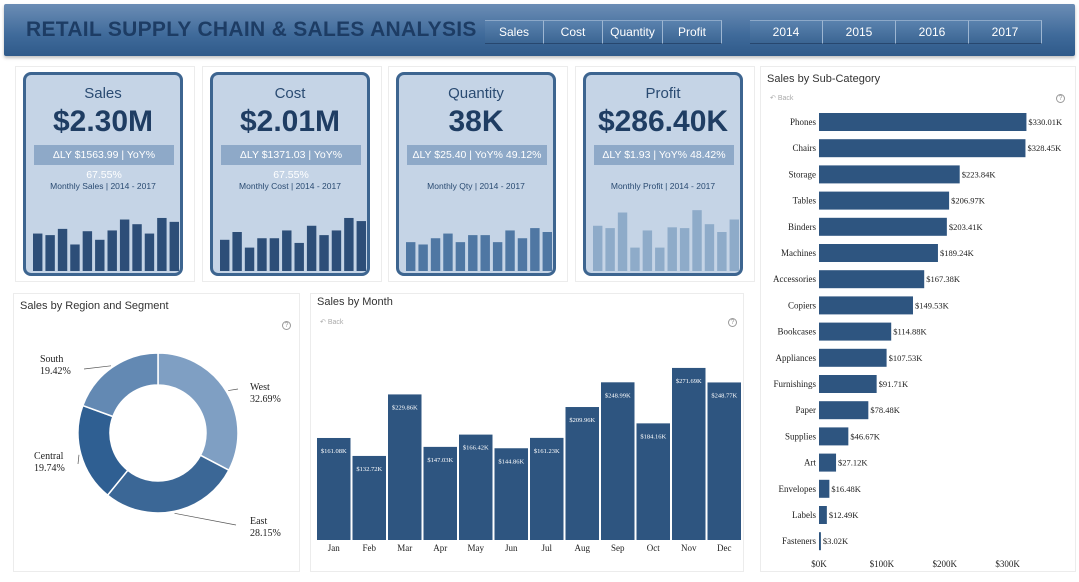  What do you see at coordinates (260, 387) in the screenshot?
I see `donut-label: West` at bounding box center [260, 387].